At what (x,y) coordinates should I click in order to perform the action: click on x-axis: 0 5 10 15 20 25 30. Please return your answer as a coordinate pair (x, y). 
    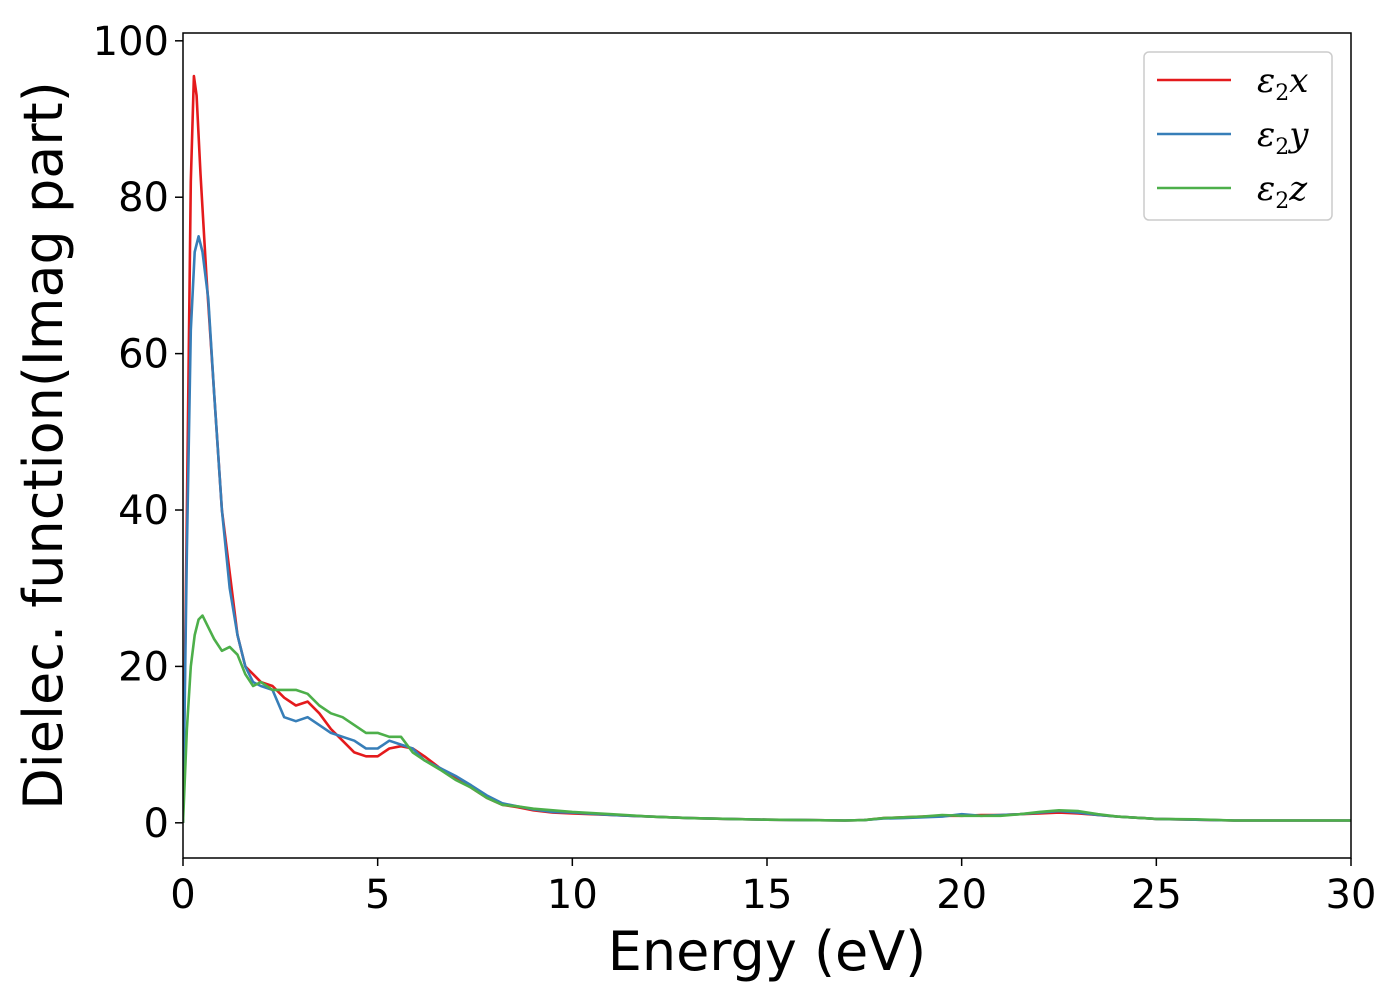
    Looking at the image, I should click on (773, 888).